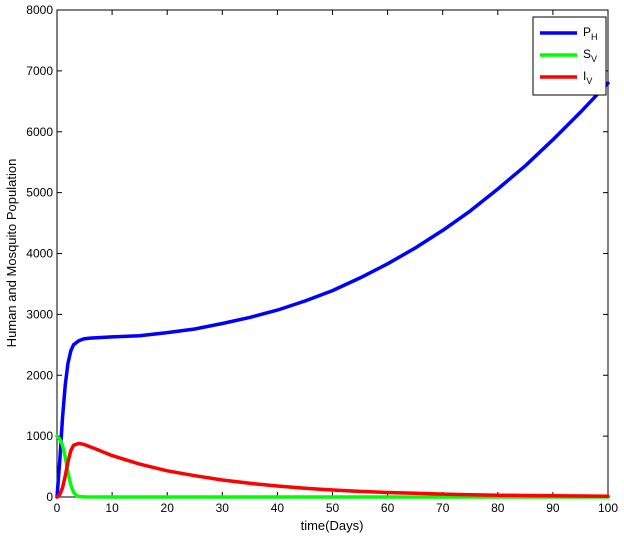  I want to click on x-axis-label: time(Days), so click(332, 525).